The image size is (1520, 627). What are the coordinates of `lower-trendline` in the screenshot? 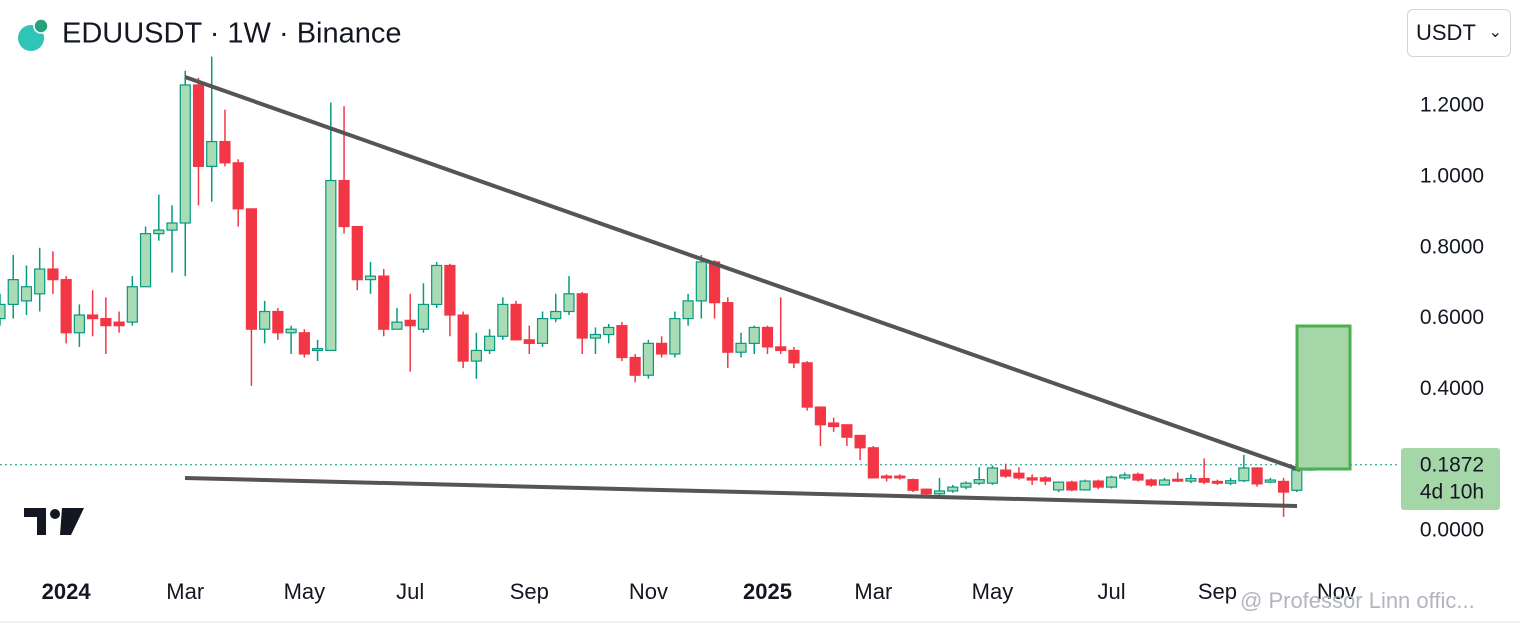 It's located at (741, 492).